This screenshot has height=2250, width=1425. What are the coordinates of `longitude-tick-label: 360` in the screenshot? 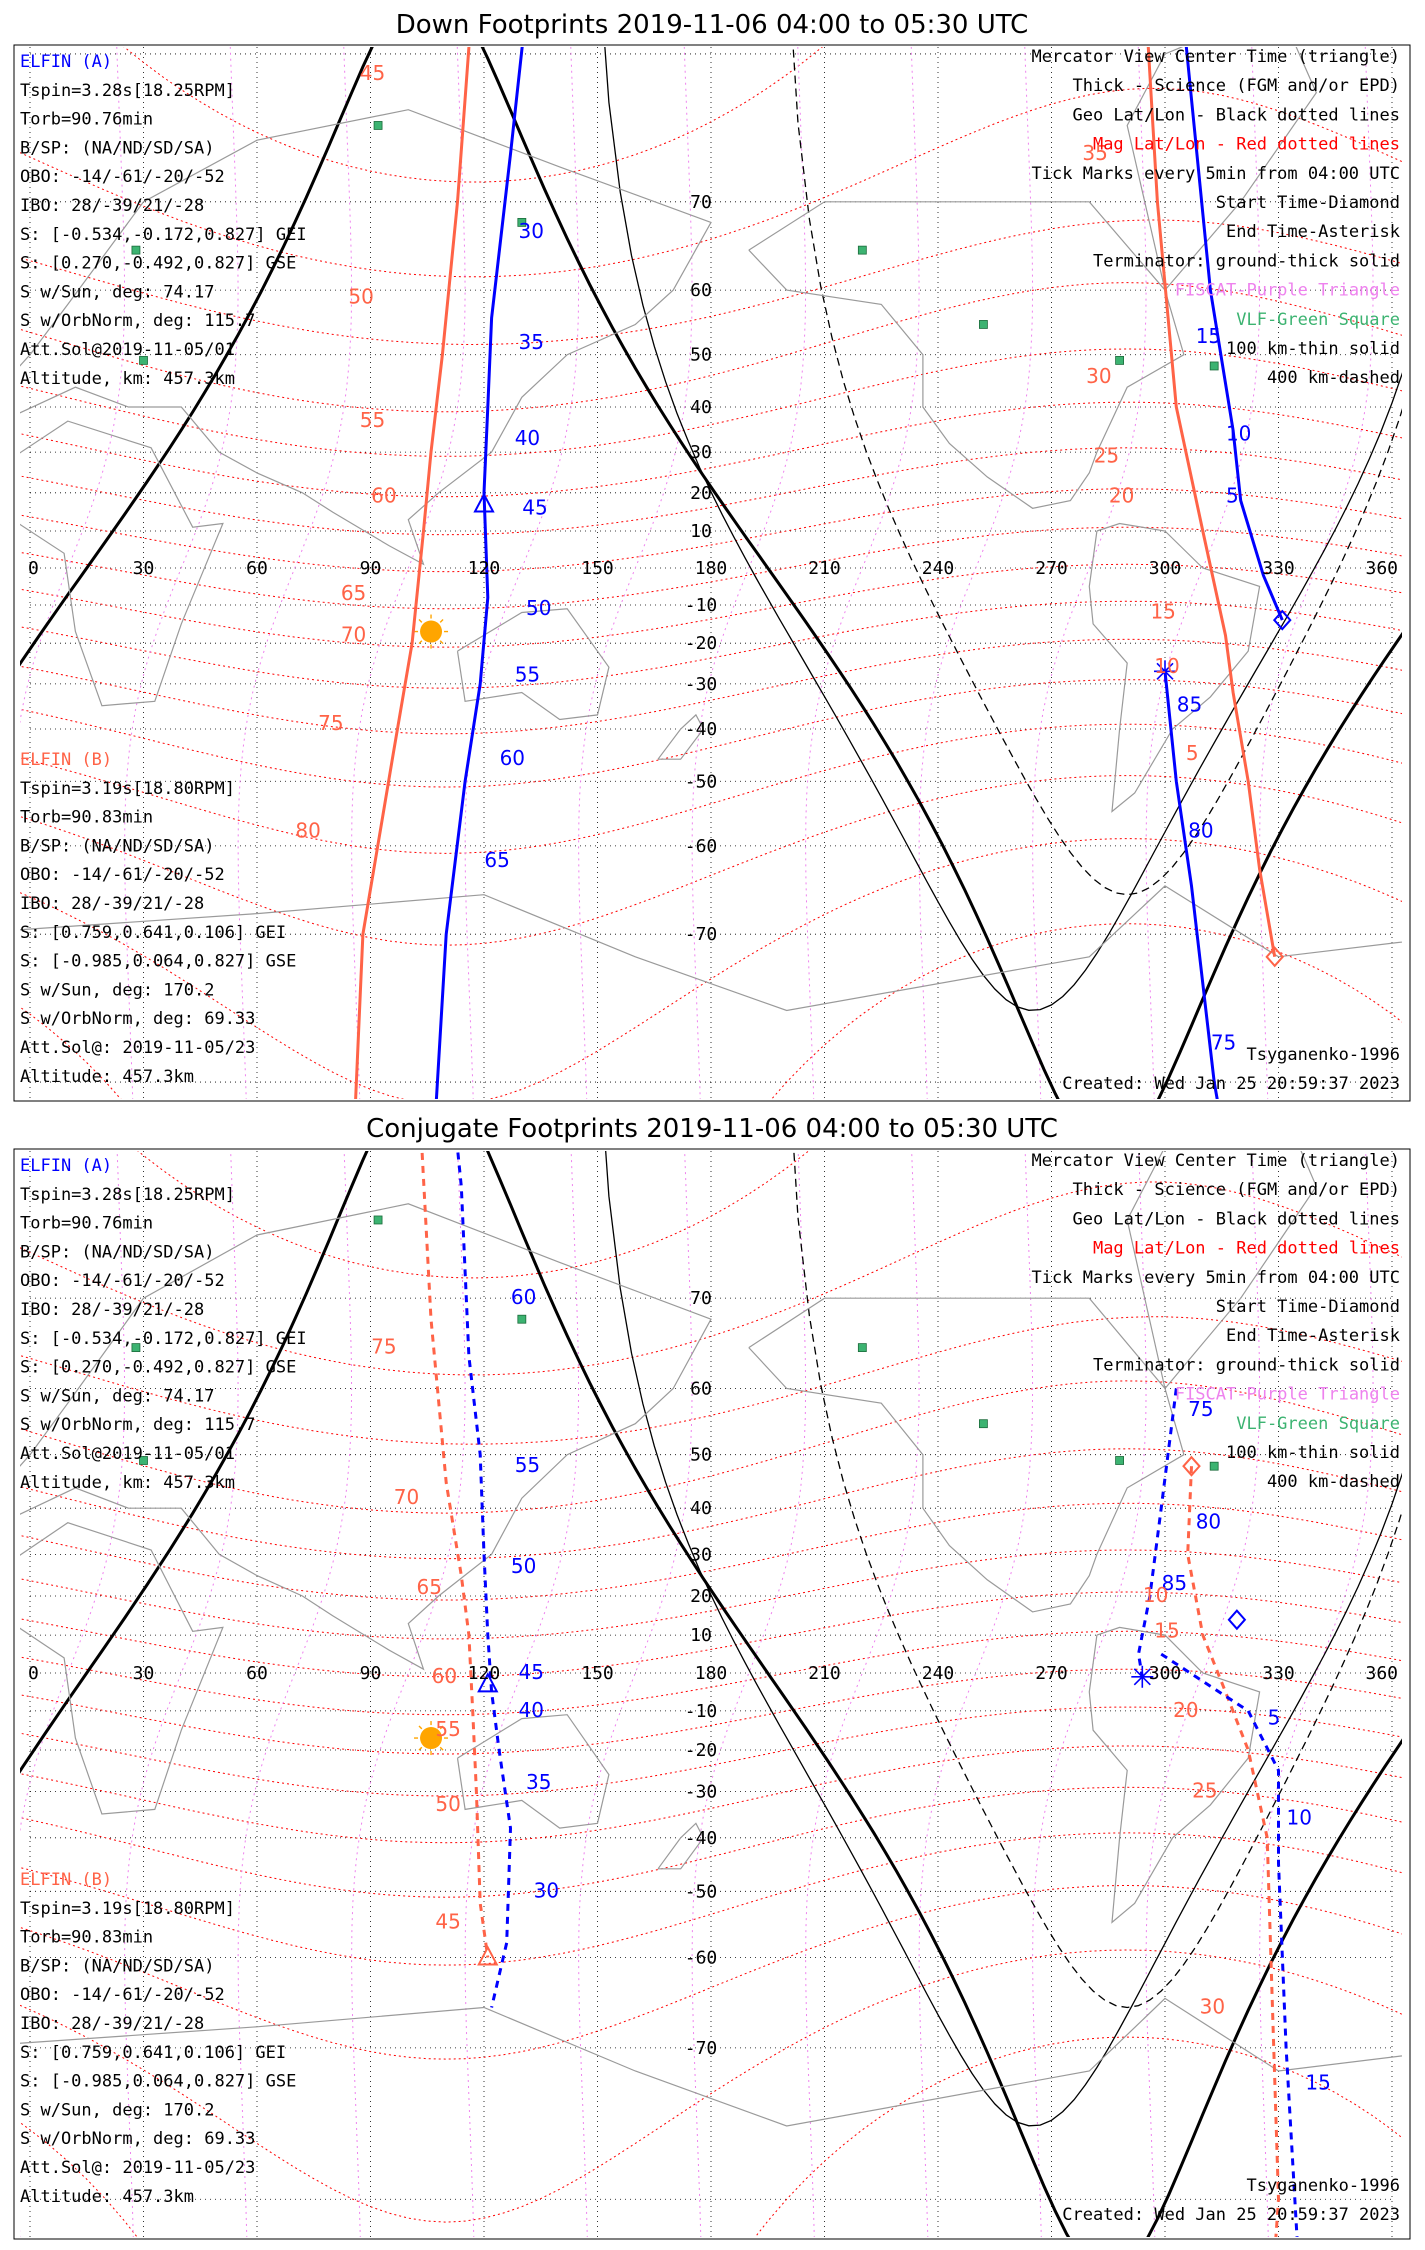 It's located at (1381, 1673).